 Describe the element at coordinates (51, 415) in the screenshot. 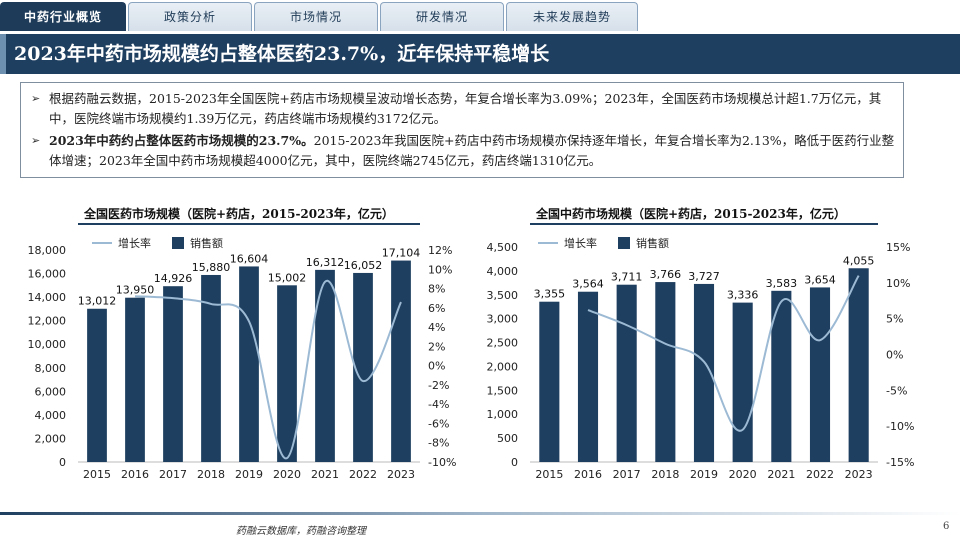

I see `y-tick-label: 4,000` at that location.